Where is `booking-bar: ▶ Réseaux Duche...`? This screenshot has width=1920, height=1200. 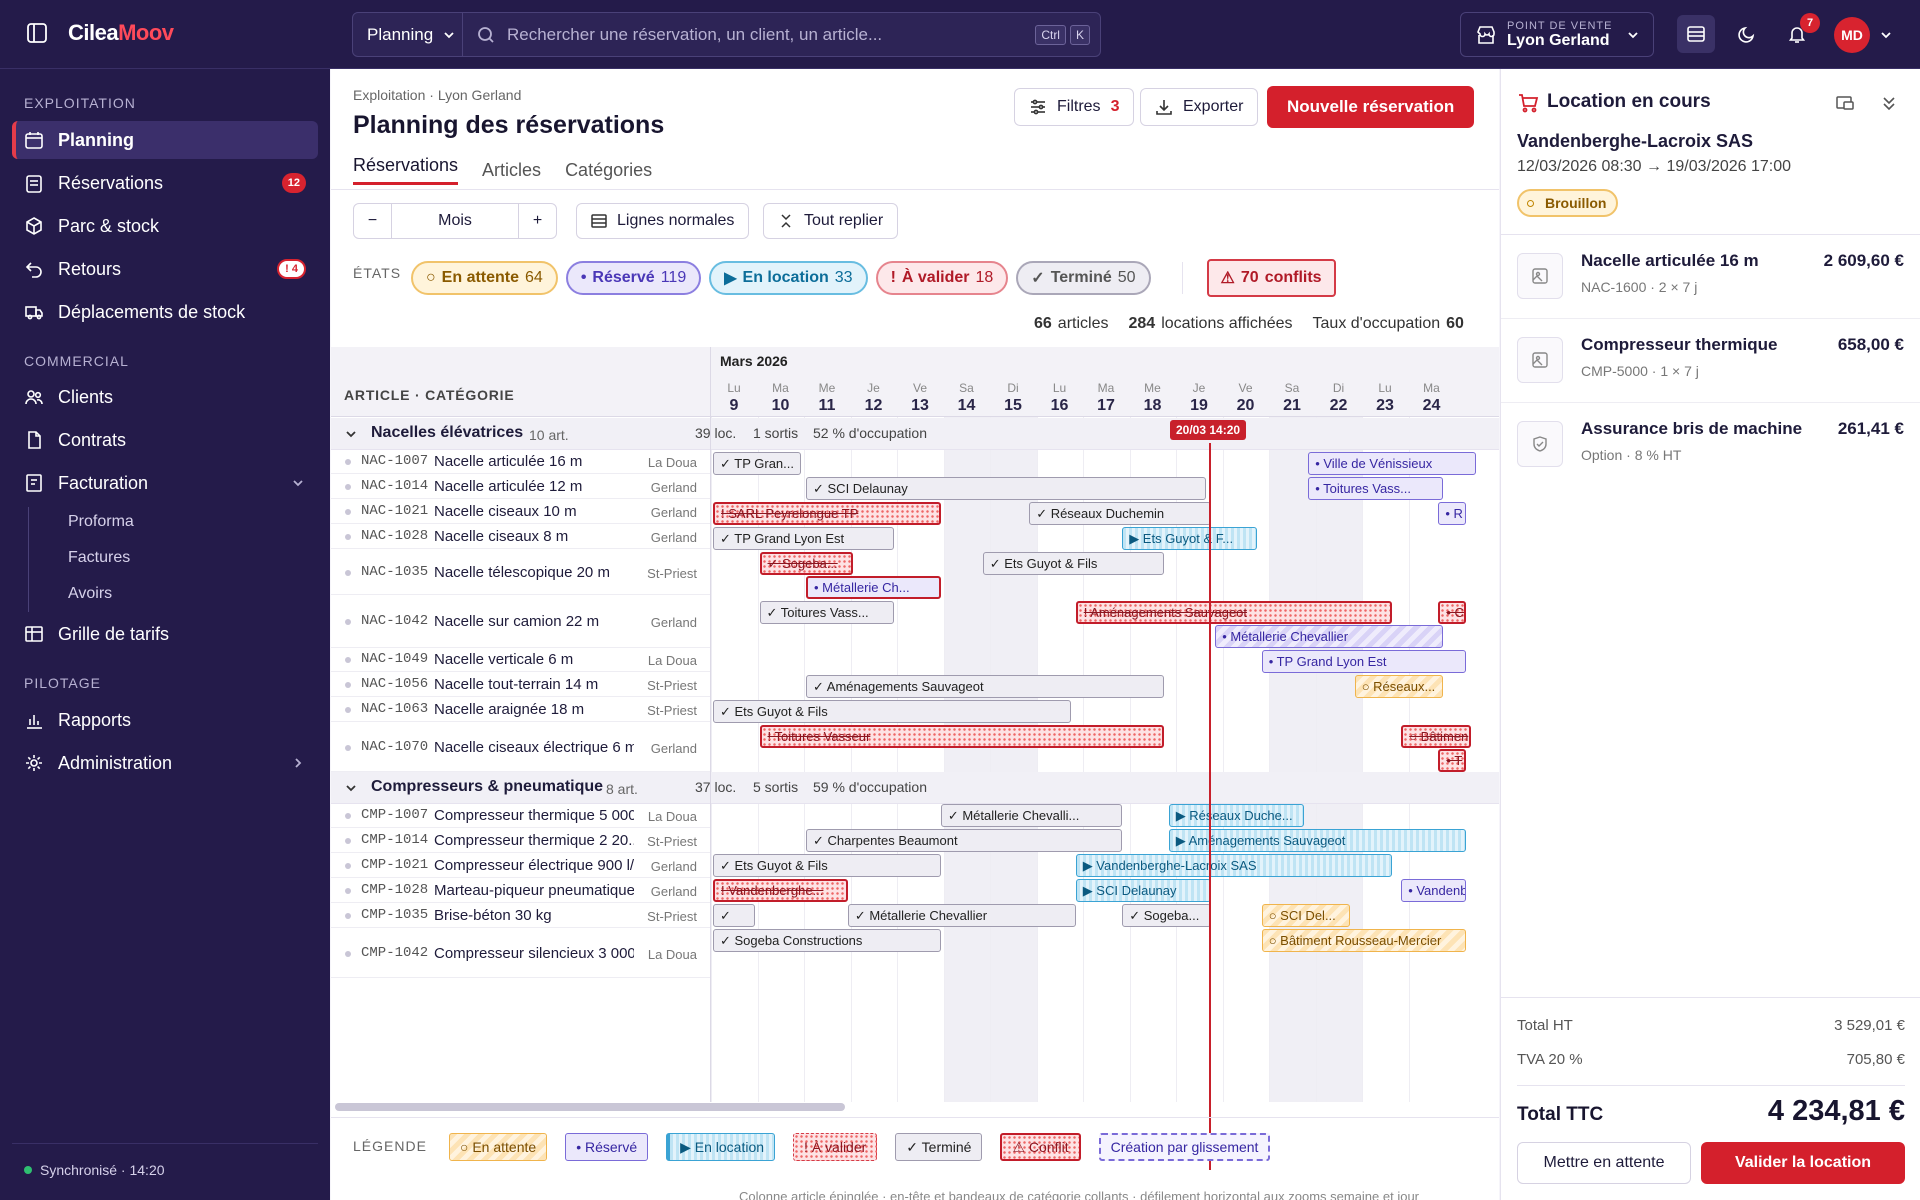 booking-bar: ▶ Réseaux Duche... is located at coordinates (1236, 815).